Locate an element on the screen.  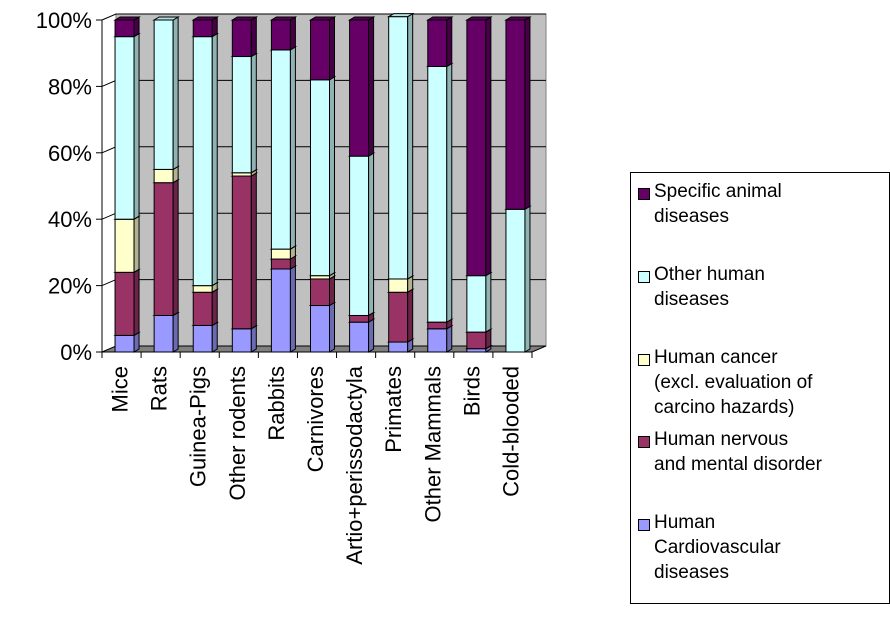
x-tick-label: Rats is located at coordinates (159, 388).